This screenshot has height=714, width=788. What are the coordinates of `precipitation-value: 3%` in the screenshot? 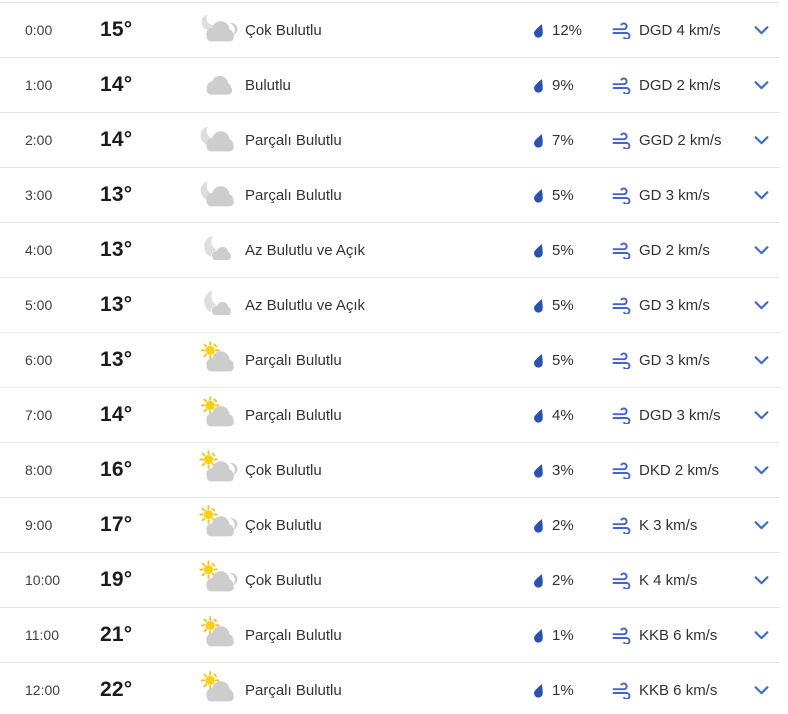 It's located at (563, 470).